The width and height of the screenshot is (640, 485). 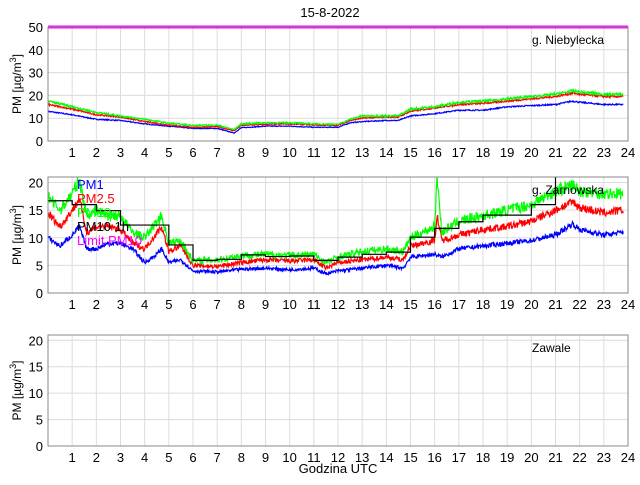 What do you see at coordinates (568, 190) in the screenshot?
I see `station-label: g. Zarnowska` at bounding box center [568, 190].